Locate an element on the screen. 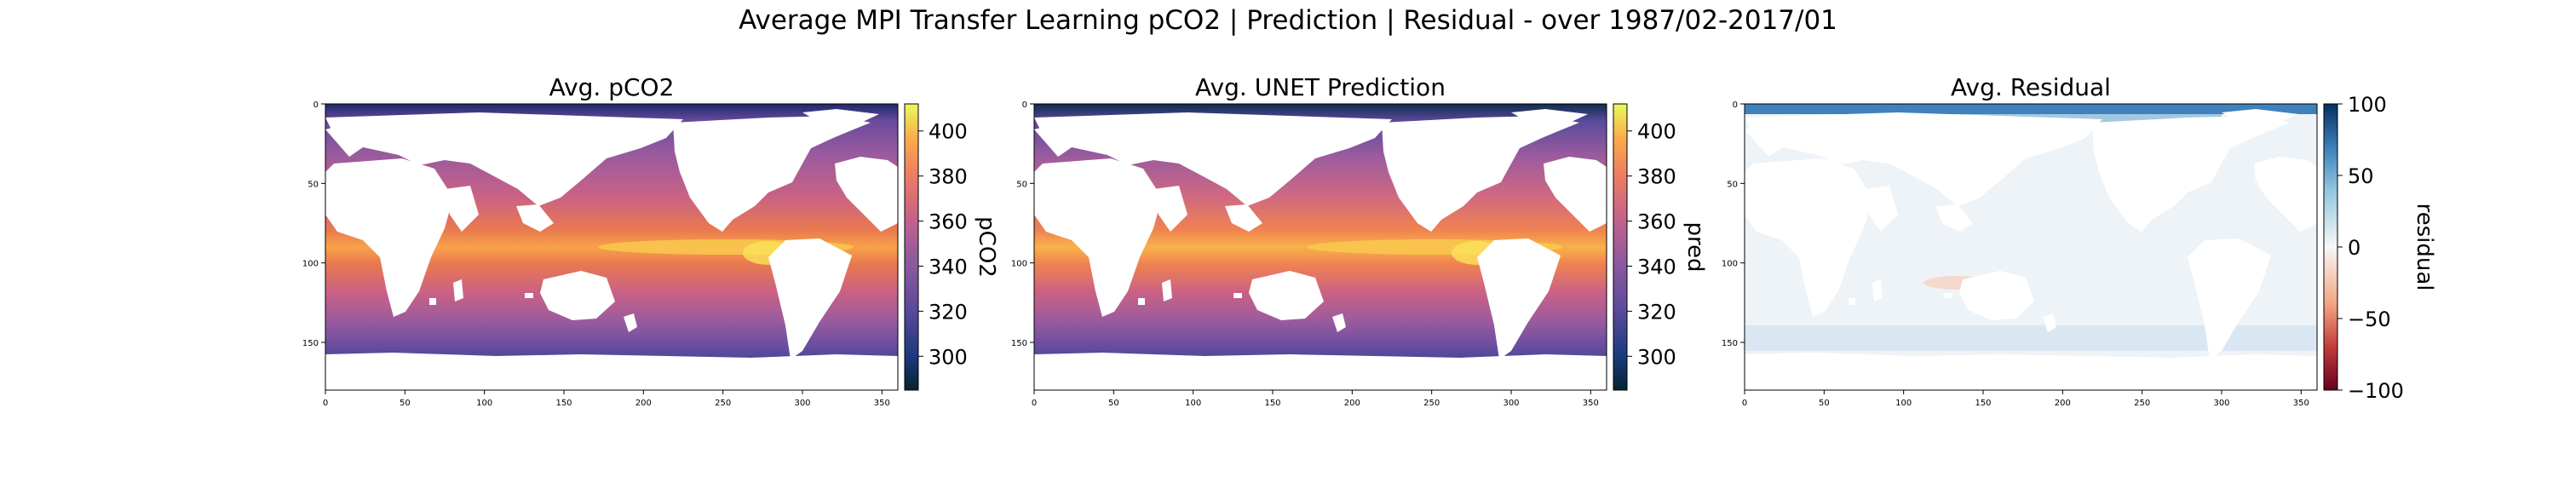 The width and height of the screenshot is (2576, 494). colorbar: 300 320 340 360 380 400 pCO2 is located at coordinates (951, 247).